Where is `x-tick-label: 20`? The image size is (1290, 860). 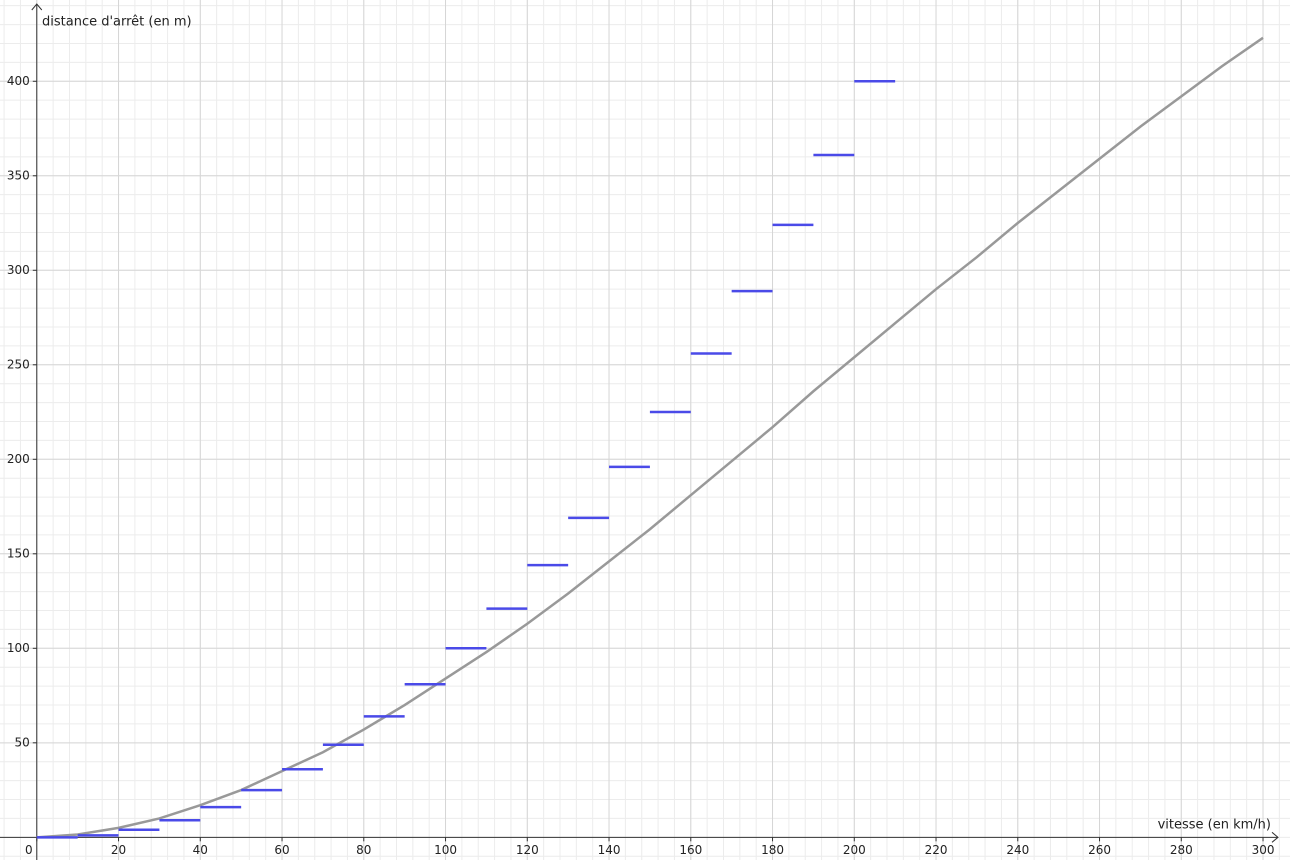
x-tick-label: 20 is located at coordinates (118, 850).